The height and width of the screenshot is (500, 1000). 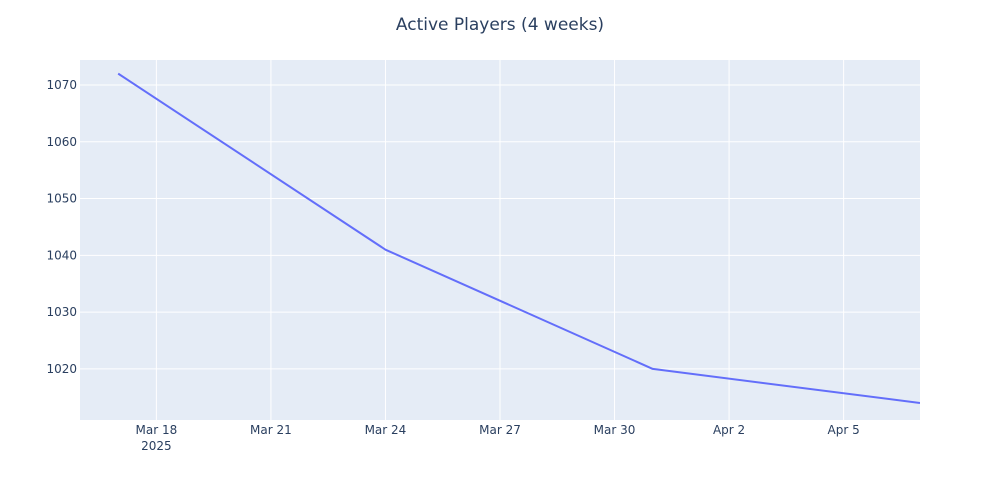 I want to click on chart-title: Active Players (4 weeks), so click(x=500, y=25).